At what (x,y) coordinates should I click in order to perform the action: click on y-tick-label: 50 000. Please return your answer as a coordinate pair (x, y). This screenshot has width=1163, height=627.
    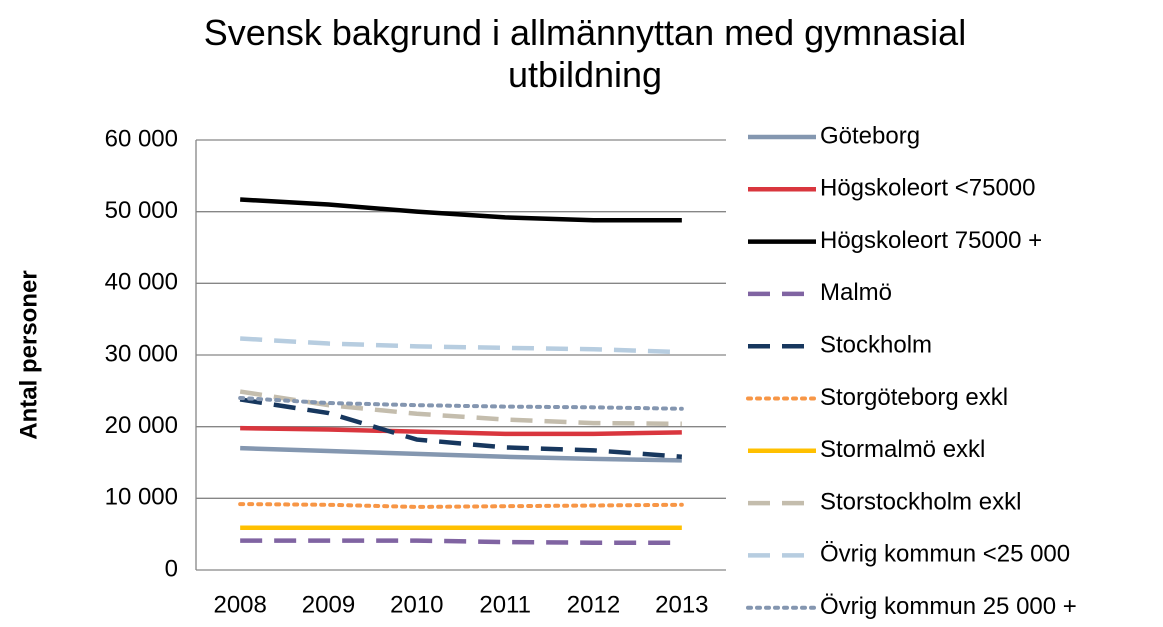
    Looking at the image, I should click on (141, 210).